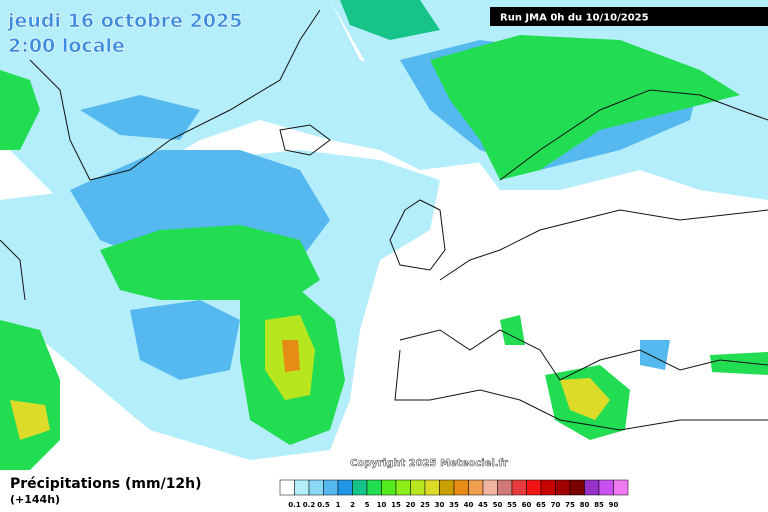 Image resolution: width=768 pixels, height=512 pixels. I want to click on run-box, so click(629, 16).